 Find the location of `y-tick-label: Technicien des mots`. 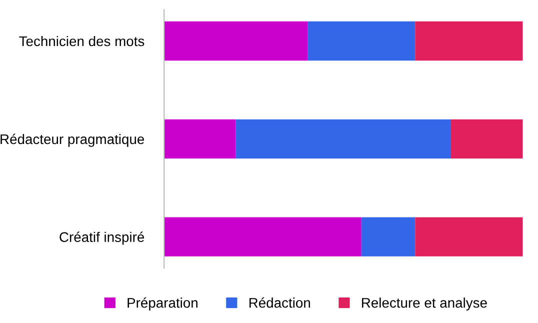

y-tick-label: Technicien des mots is located at coordinates (81, 41).